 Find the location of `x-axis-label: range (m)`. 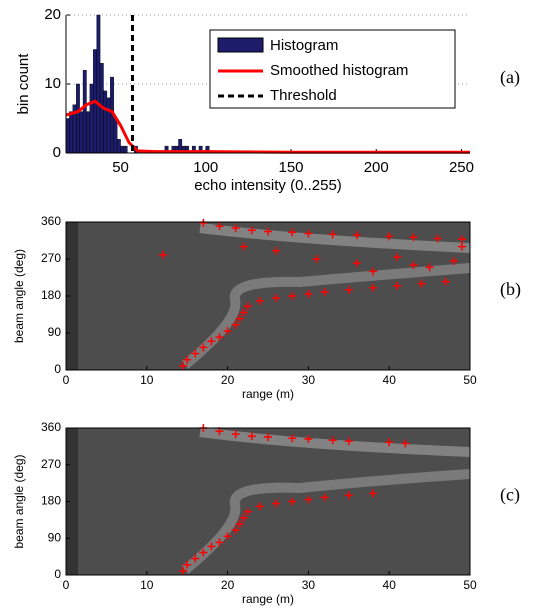

x-axis-label: range (m) is located at coordinates (268, 599).